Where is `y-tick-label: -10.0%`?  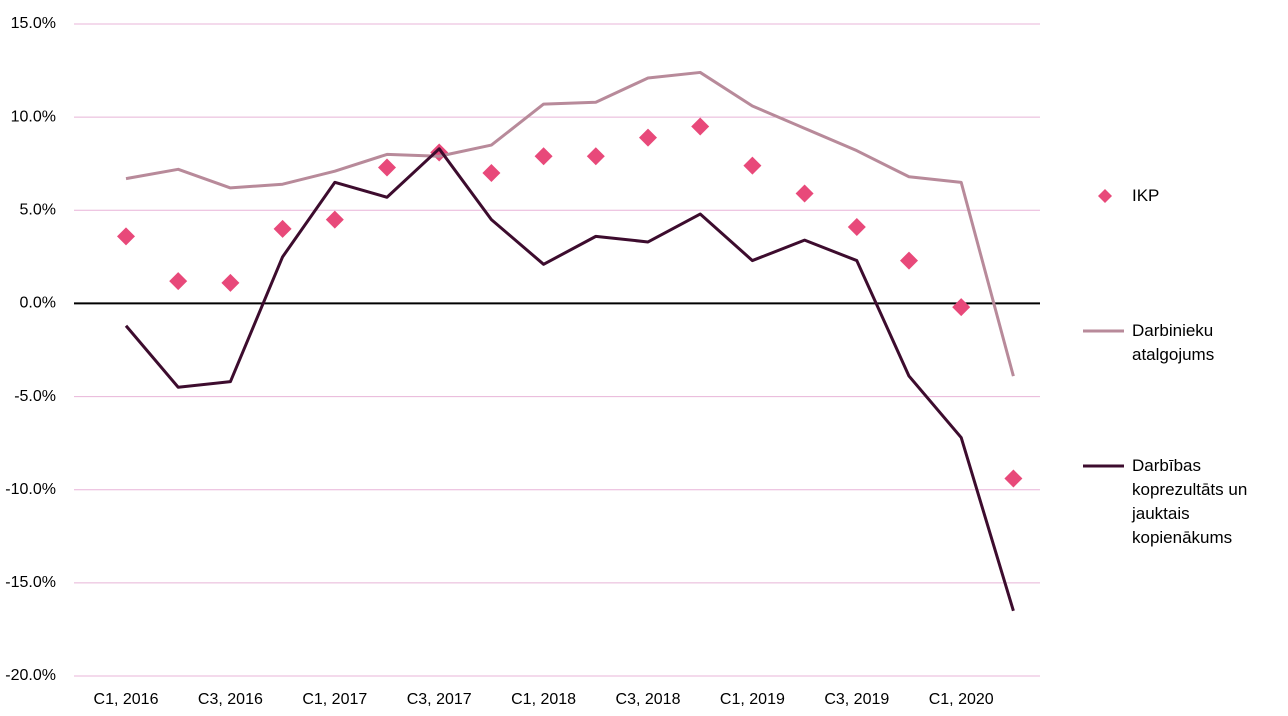
y-tick-label: -10.0% is located at coordinates (30, 489).